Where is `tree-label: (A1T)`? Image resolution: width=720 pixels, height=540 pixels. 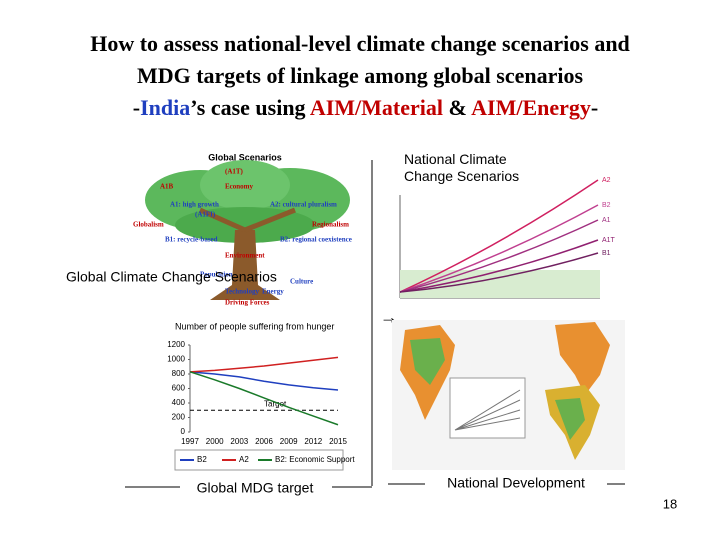
tree-label: (A1T) is located at coordinates (234, 172).